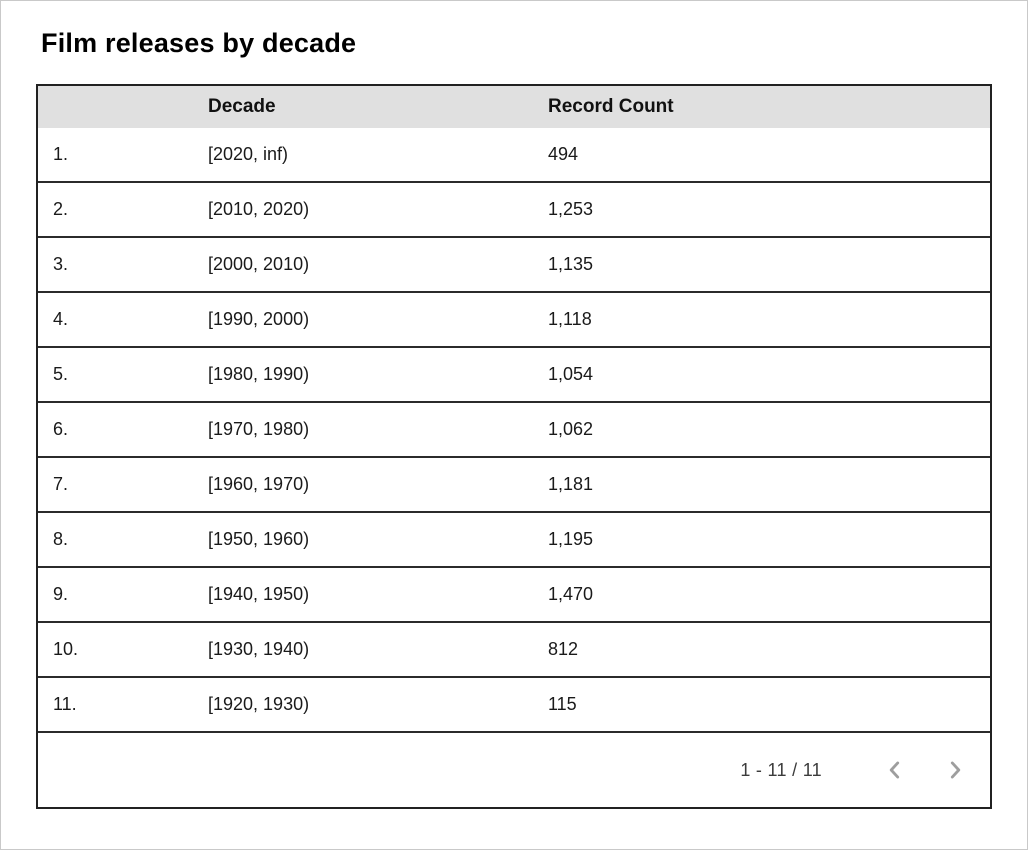  Describe the element at coordinates (570, 319) in the screenshot. I see `record-count-cell: 1,118` at that location.